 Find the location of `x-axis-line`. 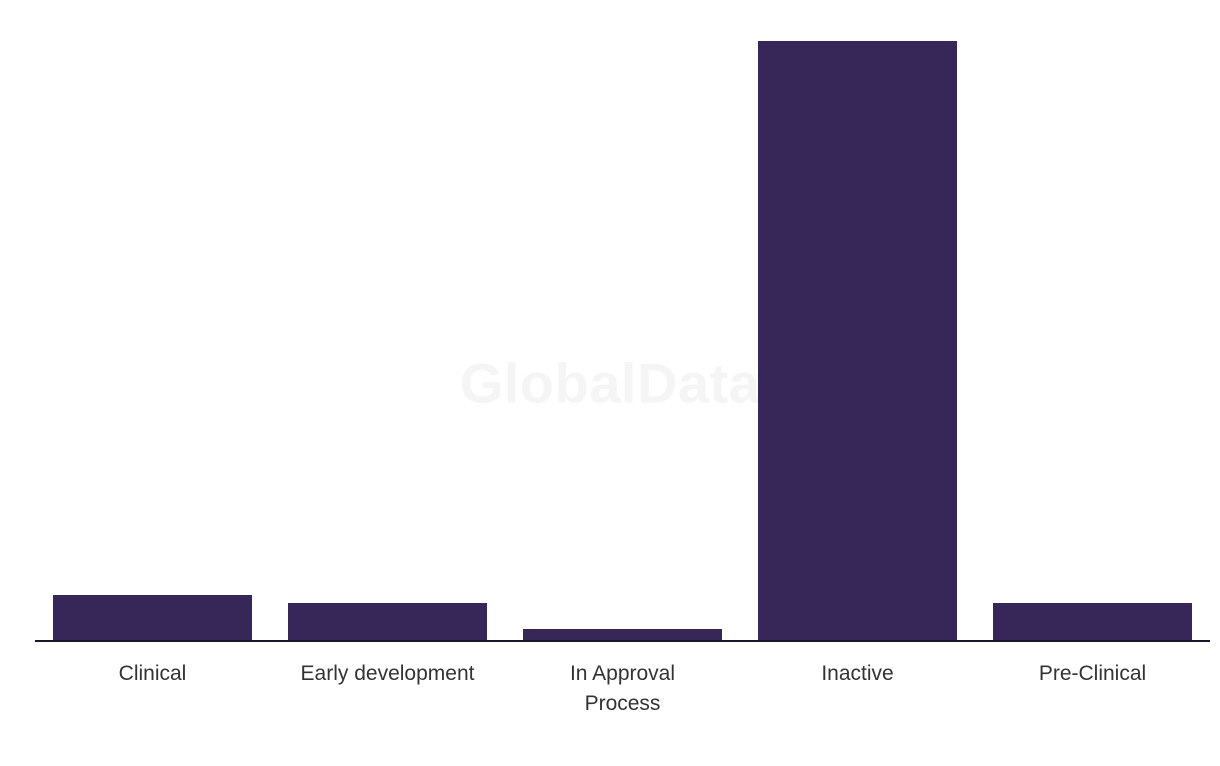

x-axis-line is located at coordinates (622, 641).